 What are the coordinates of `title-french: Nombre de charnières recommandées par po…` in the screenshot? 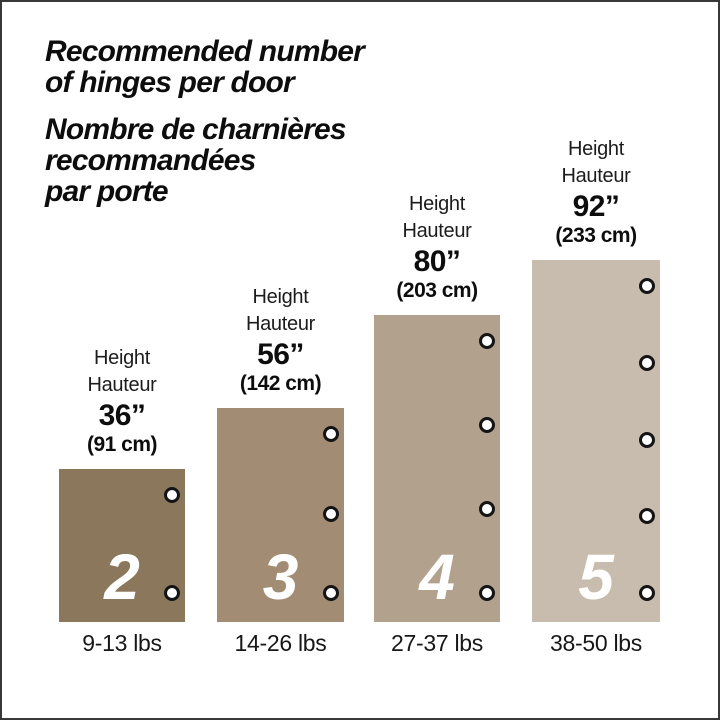 It's located at (196, 160).